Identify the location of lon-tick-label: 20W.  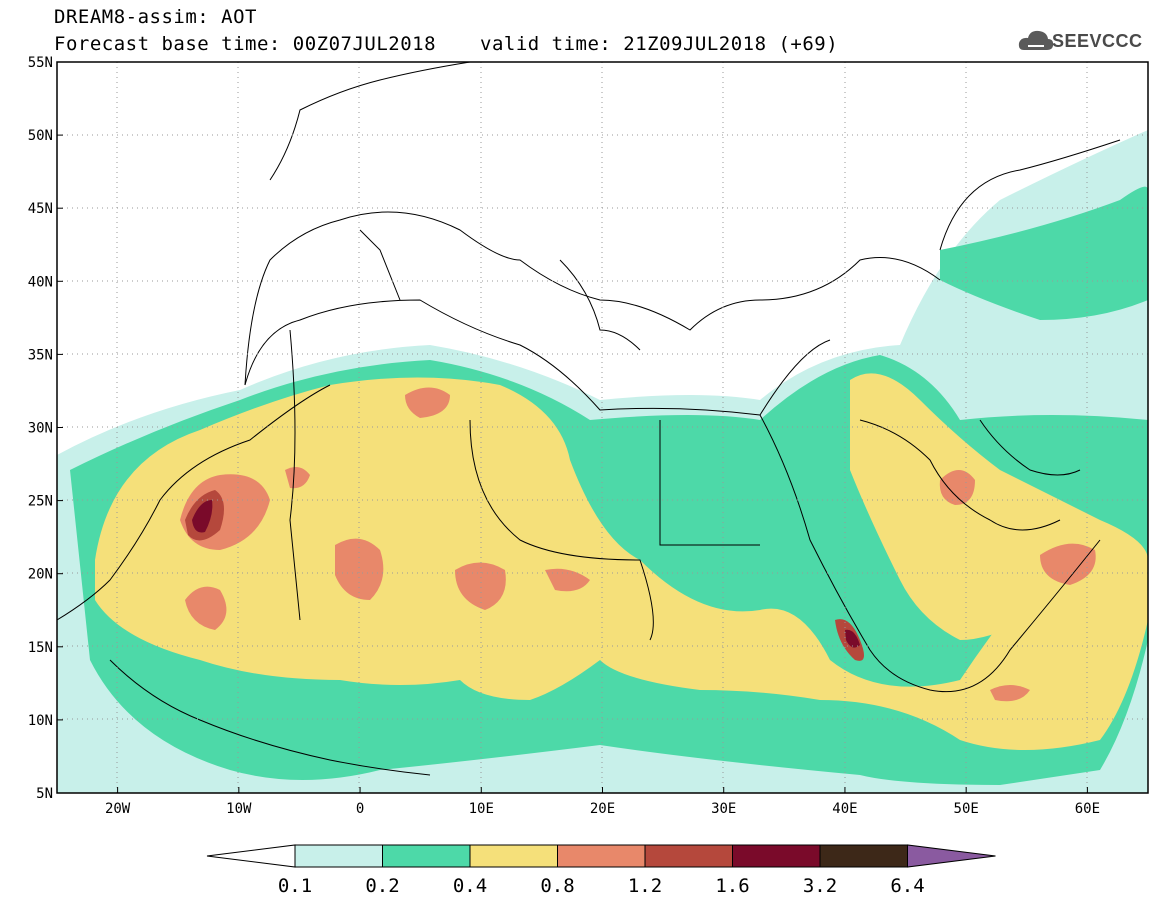
(118, 809).